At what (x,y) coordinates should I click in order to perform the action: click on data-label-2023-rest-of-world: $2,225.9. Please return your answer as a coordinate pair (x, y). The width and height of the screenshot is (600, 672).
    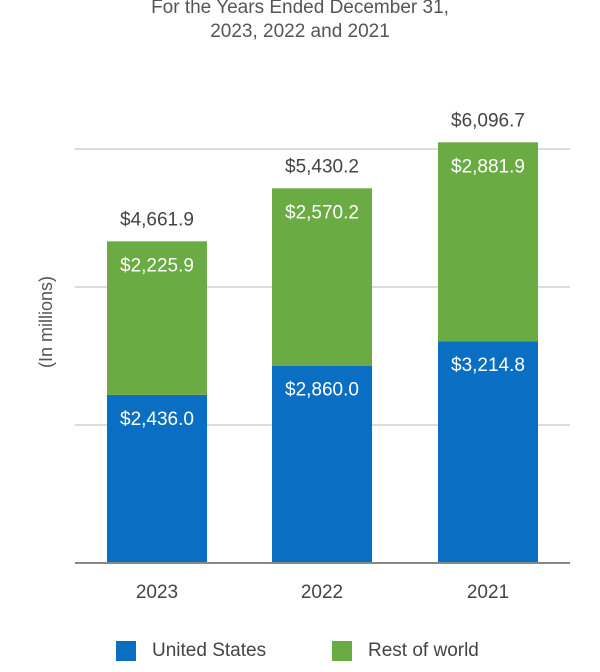
    Looking at the image, I should click on (157, 265).